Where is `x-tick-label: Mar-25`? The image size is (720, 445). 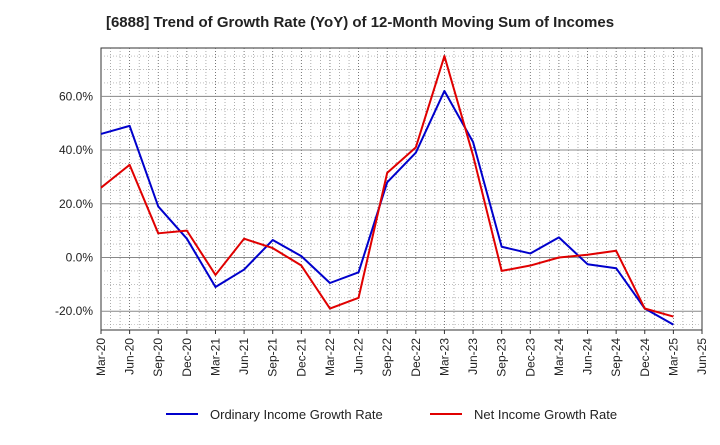
x-tick-label: Mar-25 is located at coordinates (673, 357).